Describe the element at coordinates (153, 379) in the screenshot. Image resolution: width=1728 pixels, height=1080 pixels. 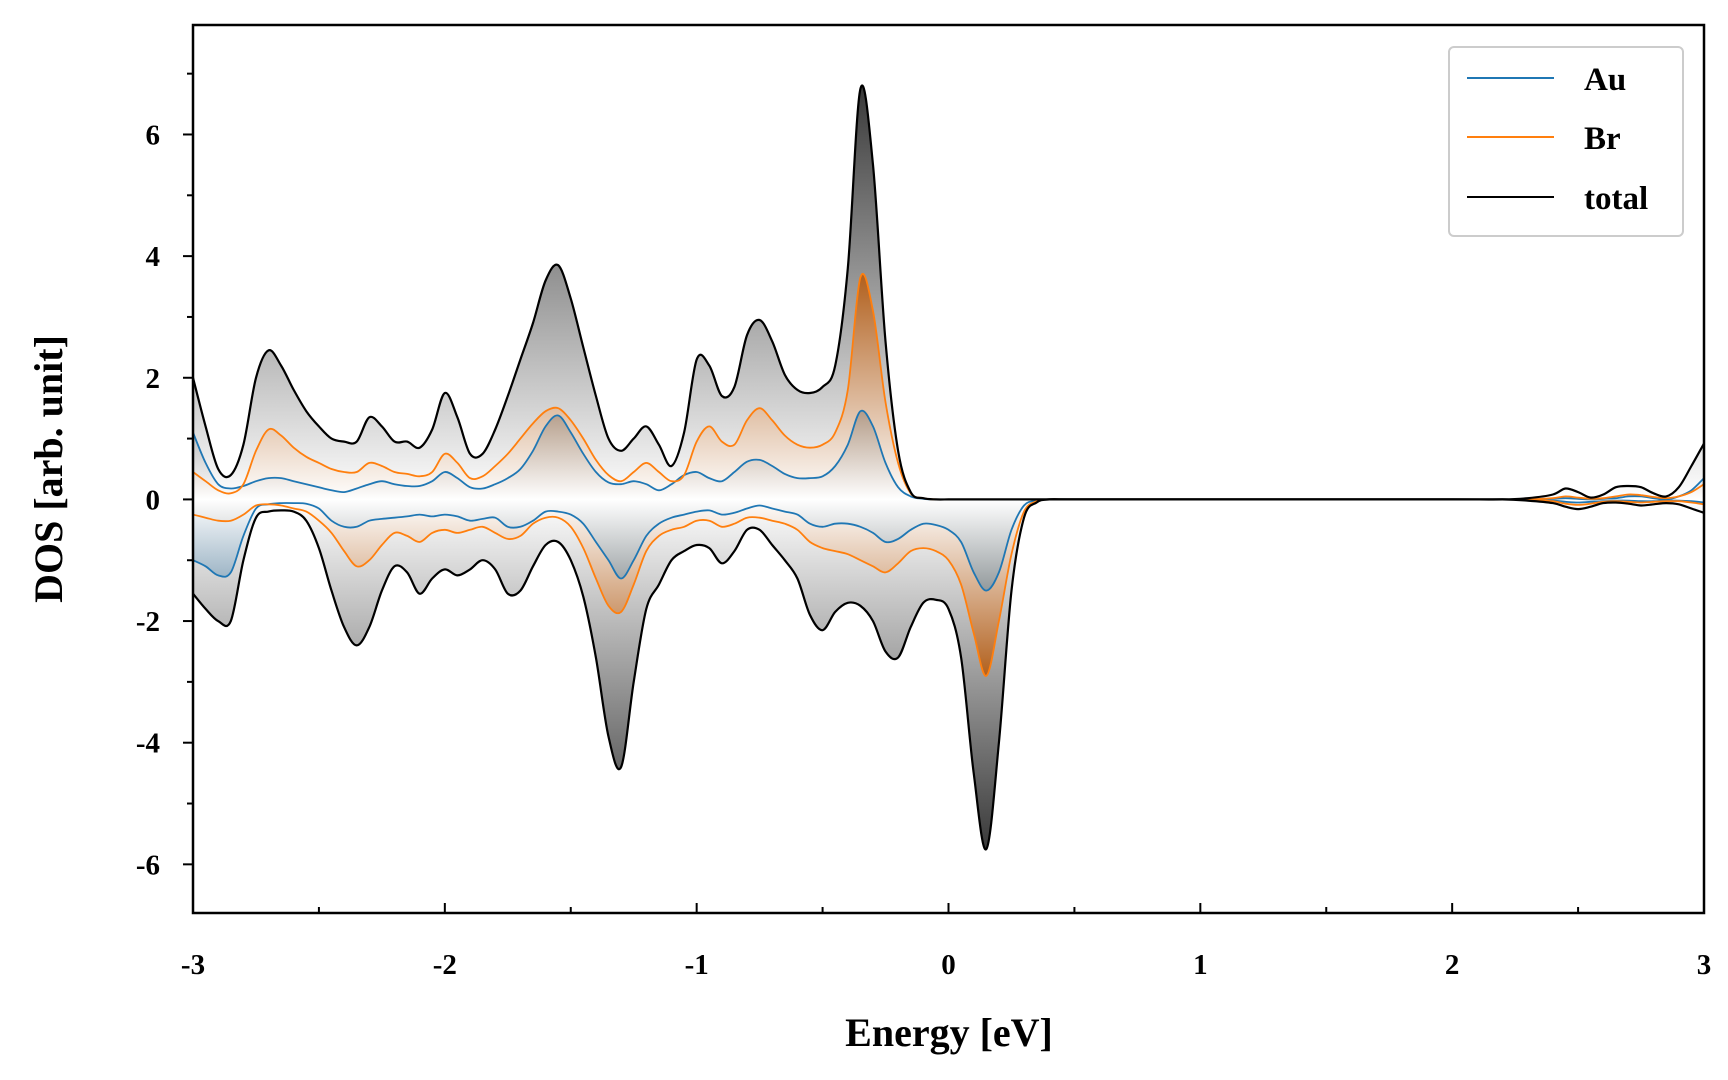
I see `y-tick-label: 2` at that location.